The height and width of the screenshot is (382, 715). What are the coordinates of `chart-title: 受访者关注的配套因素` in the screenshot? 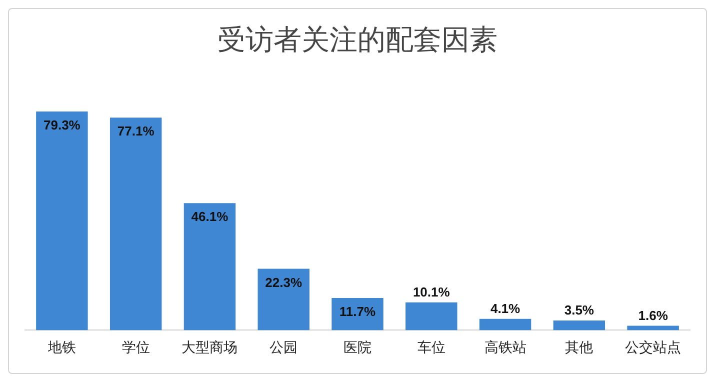 It's located at (358, 39).